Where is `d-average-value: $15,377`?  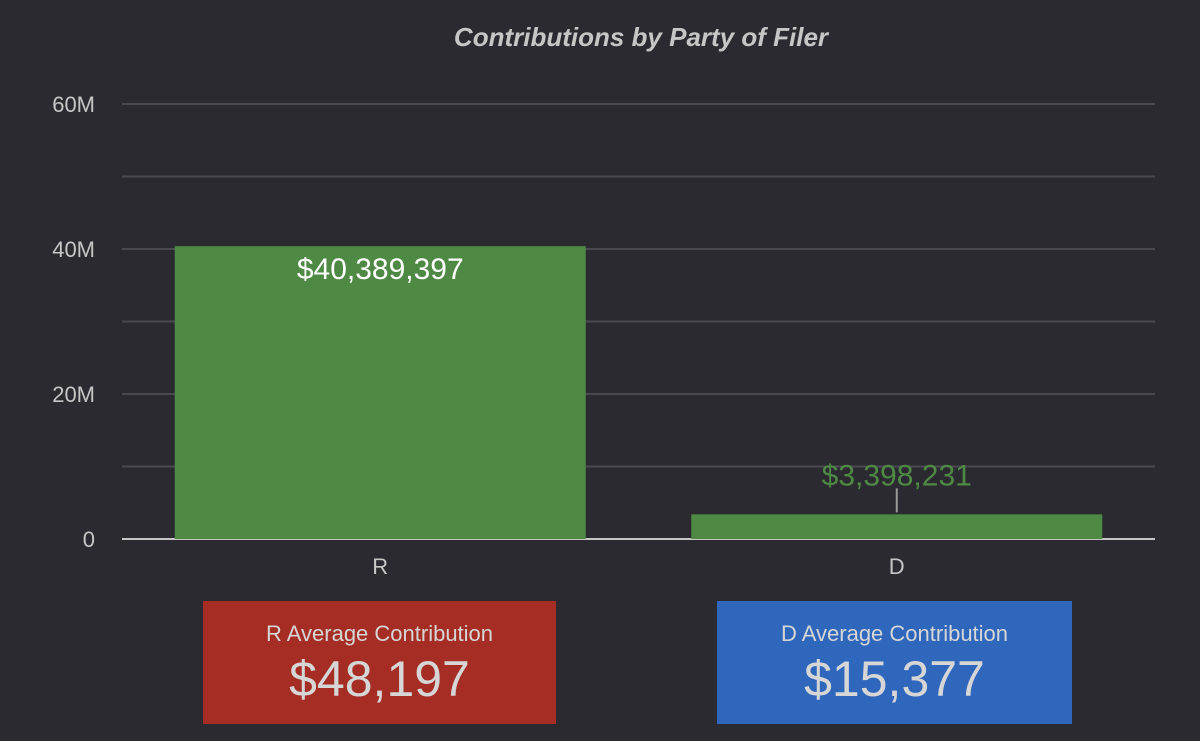
d-average-value: $15,377 is located at coordinates (894, 679).